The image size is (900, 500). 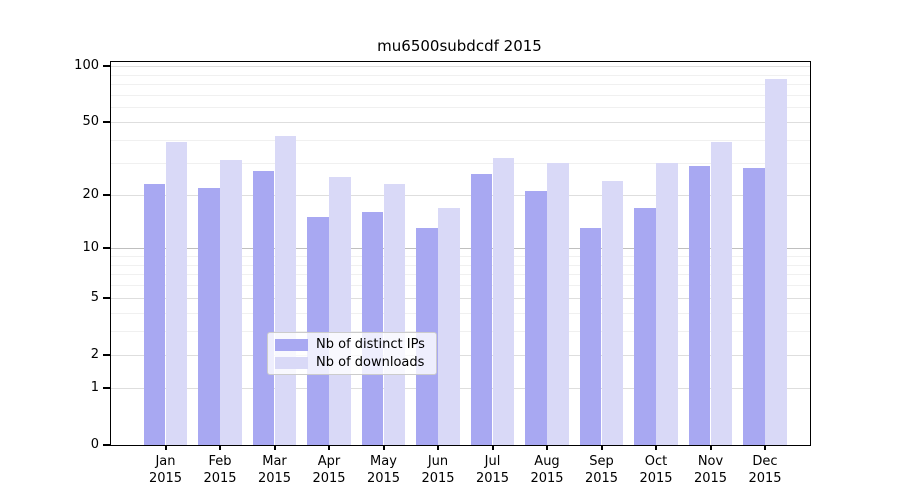 What do you see at coordinates (601, 470) in the screenshot?
I see `x-tick-label: Sep 2015` at bounding box center [601, 470].